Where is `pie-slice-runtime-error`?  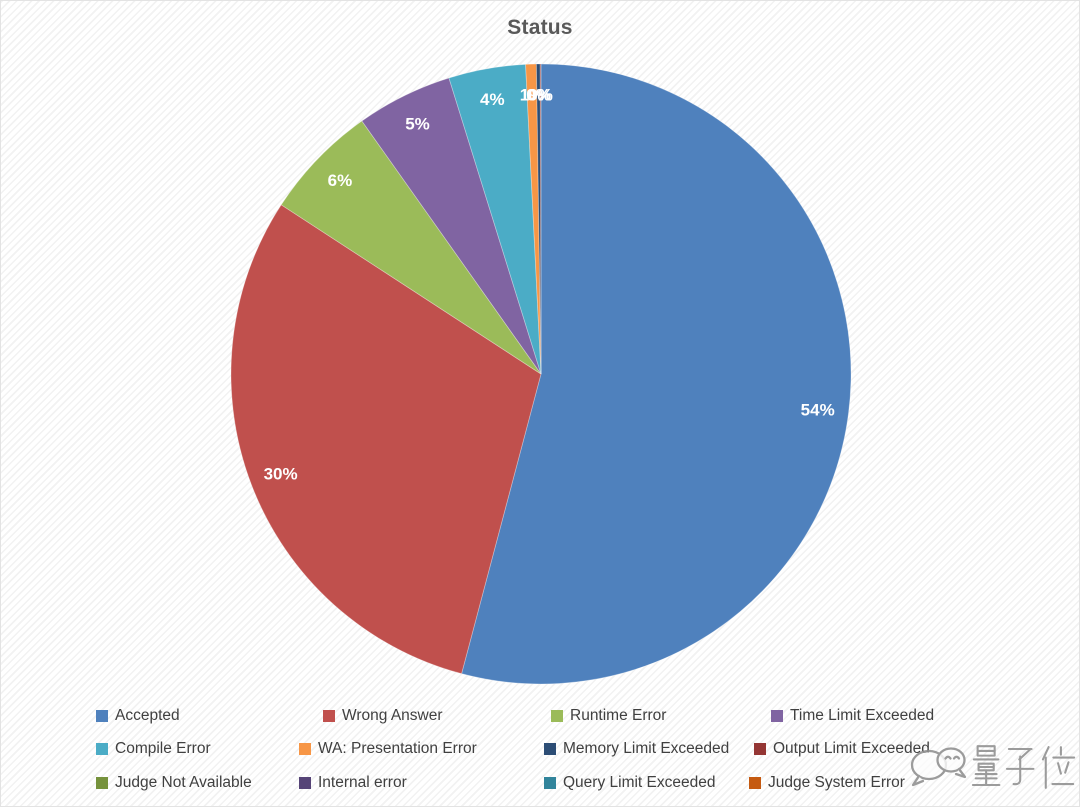 pie-slice-runtime-error is located at coordinates (411, 247).